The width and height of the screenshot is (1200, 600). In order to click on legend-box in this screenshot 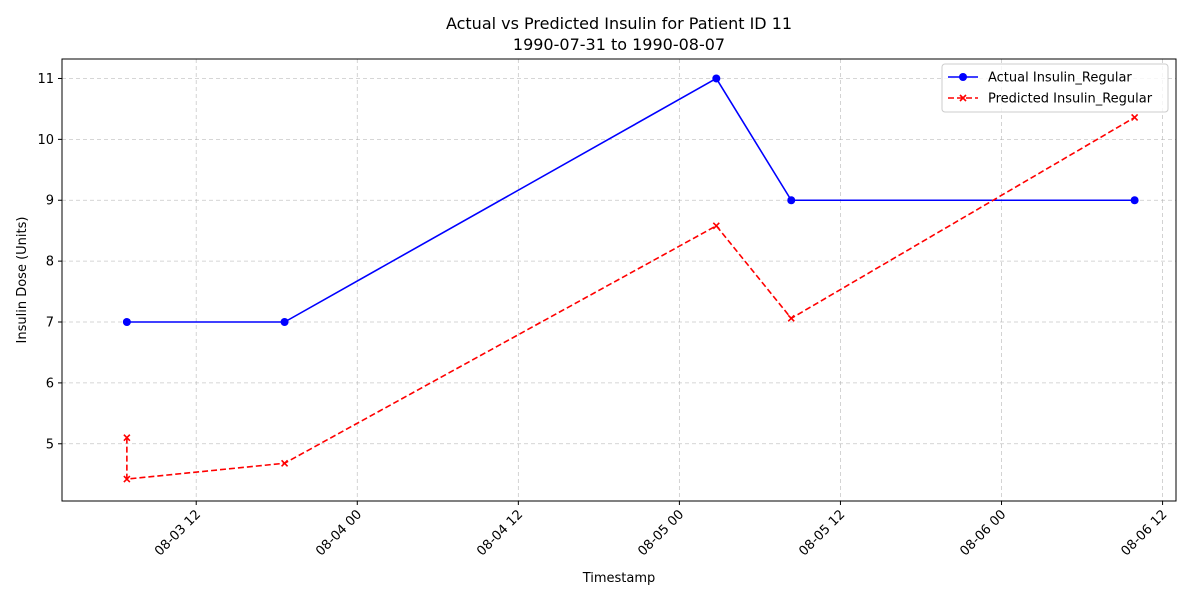, I will do `click(1055, 88)`.